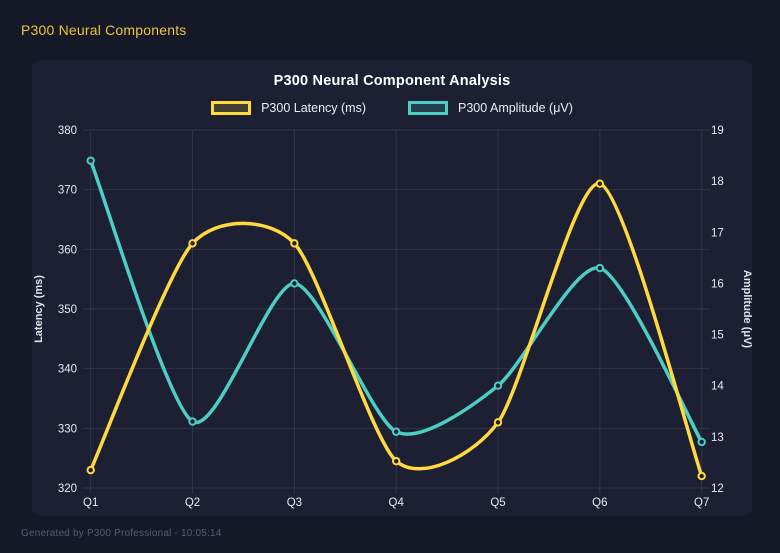 The height and width of the screenshot is (553, 780). Describe the element at coordinates (104, 30) in the screenshot. I see `page-title: P300 Neural Components` at that location.